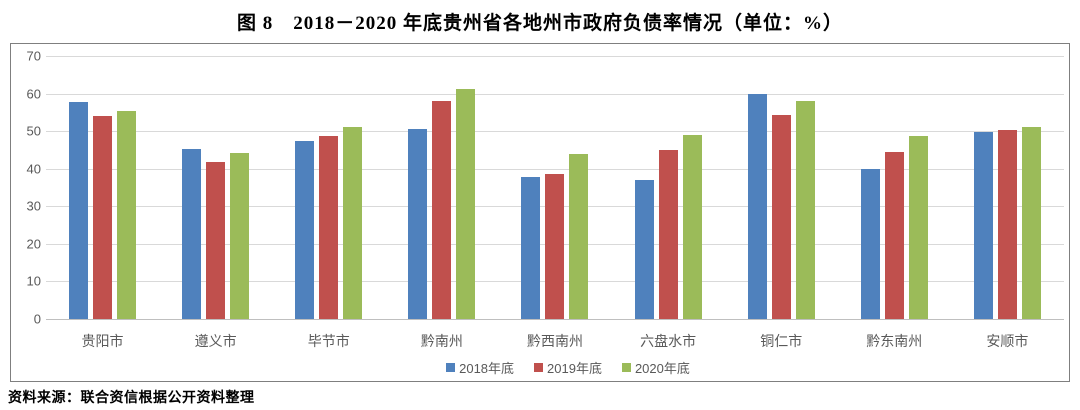 The width and height of the screenshot is (1080, 410). I want to click on y-axis-tick-label: 30, so click(33, 206).